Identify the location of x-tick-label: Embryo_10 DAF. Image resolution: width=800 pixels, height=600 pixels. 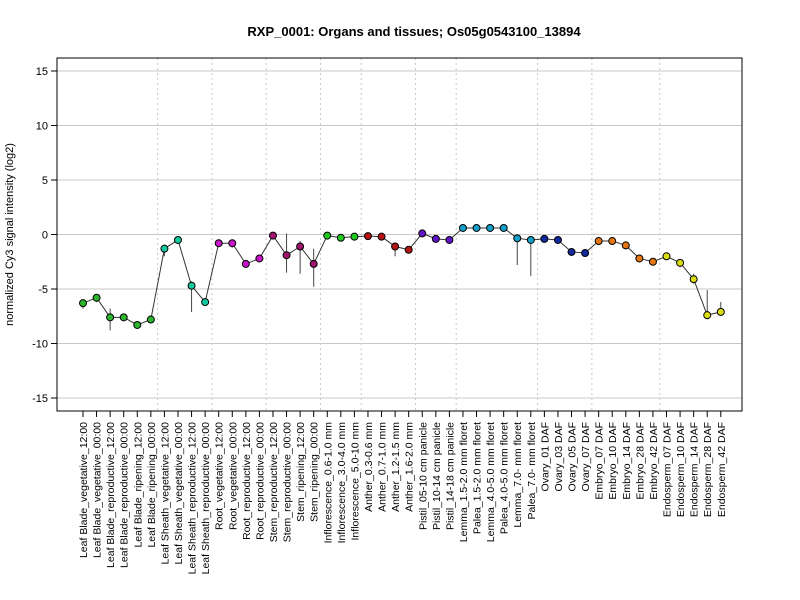
(613, 461).